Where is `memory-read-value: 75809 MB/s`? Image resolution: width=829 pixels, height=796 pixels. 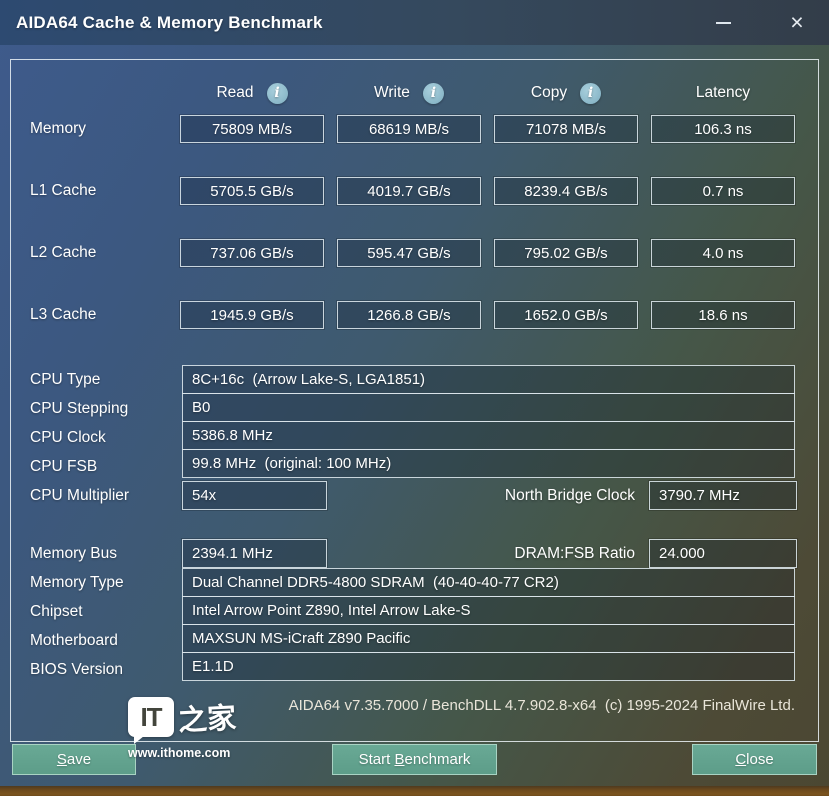 memory-read-value: 75809 MB/s is located at coordinates (252, 129).